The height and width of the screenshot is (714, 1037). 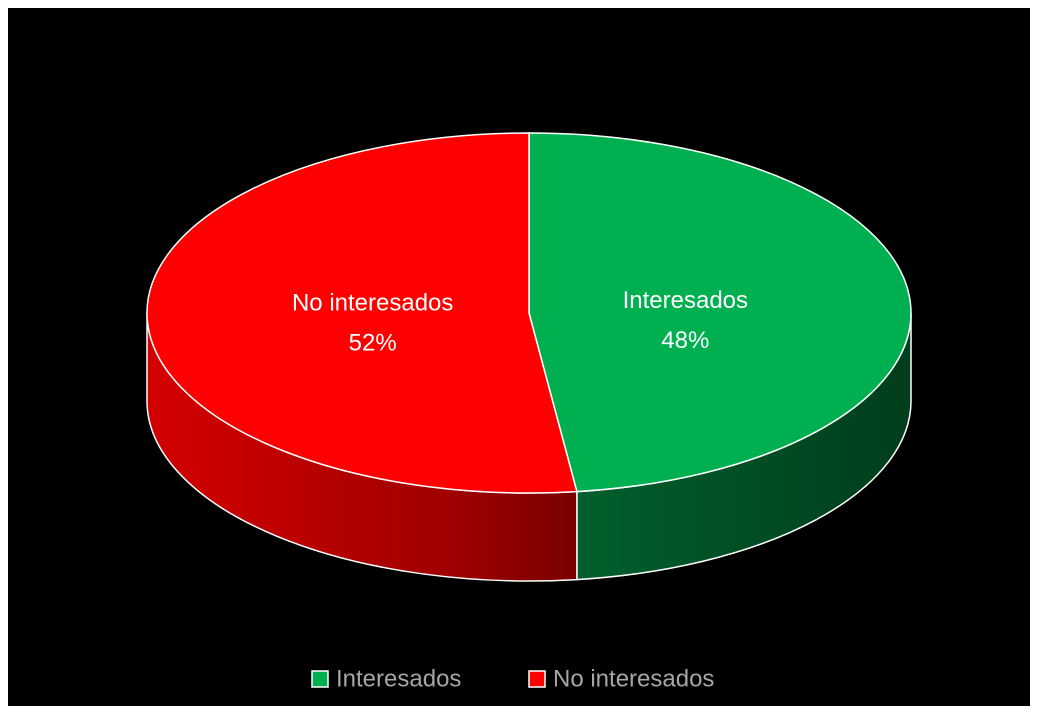 I want to click on slice-value: 52%, so click(x=373, y=342).